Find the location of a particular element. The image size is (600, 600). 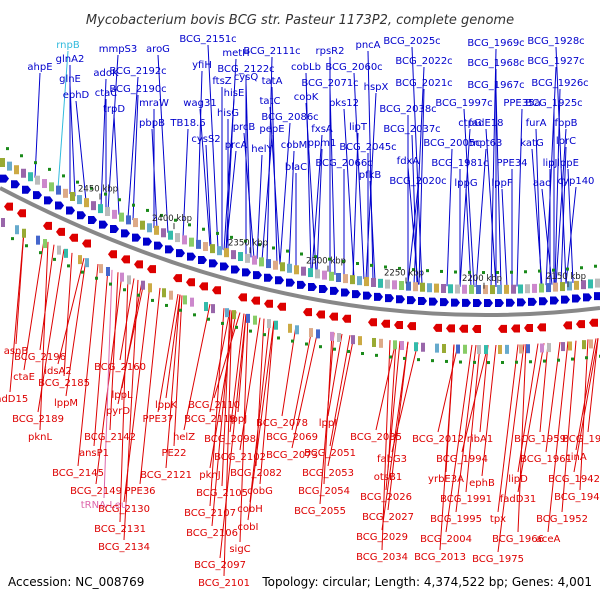

gene-label-prca: prcA is located at coordinates (236, 145).